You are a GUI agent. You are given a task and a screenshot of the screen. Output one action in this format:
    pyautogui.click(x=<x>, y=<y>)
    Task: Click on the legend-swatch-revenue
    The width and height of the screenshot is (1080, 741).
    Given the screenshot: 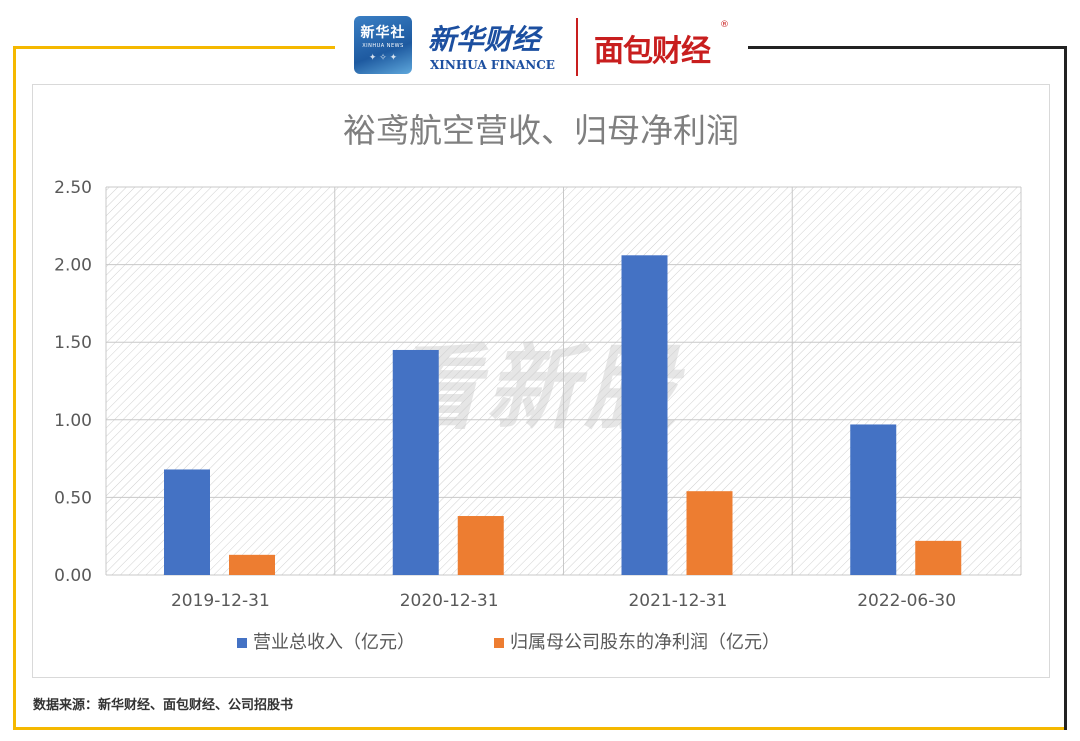 What is the action you would take?
    pyautogui.click(x=242, y=643)
    